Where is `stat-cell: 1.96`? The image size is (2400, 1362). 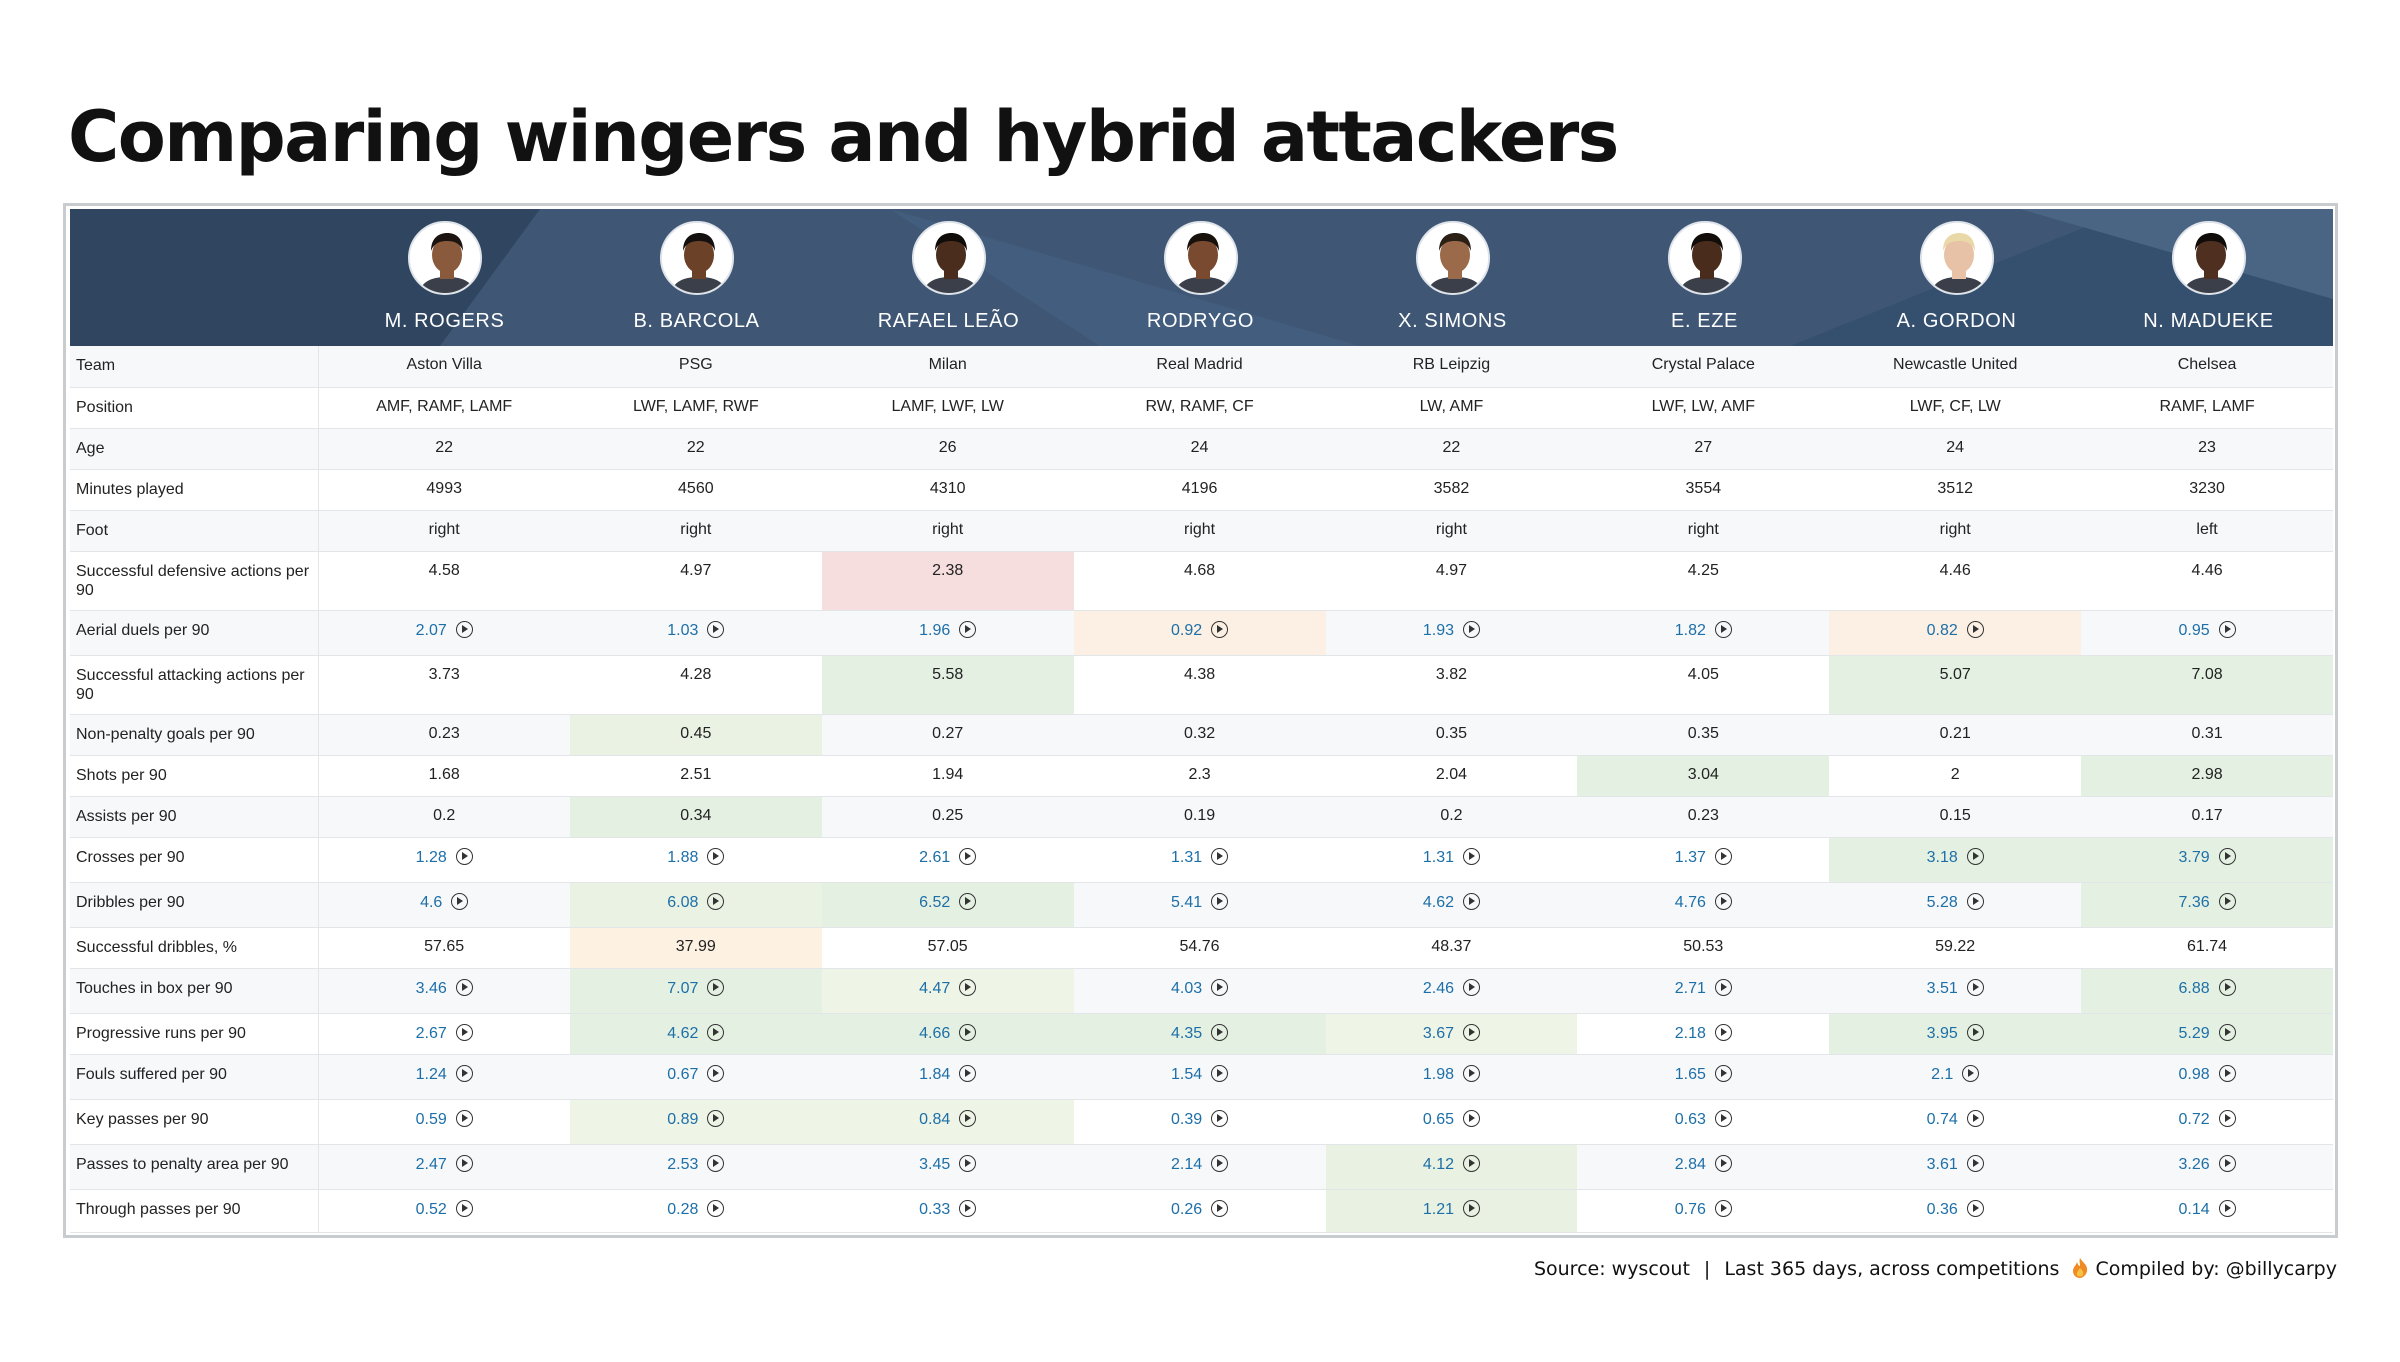
stat-cell: 1.96 is located at coordinates (947, 633).